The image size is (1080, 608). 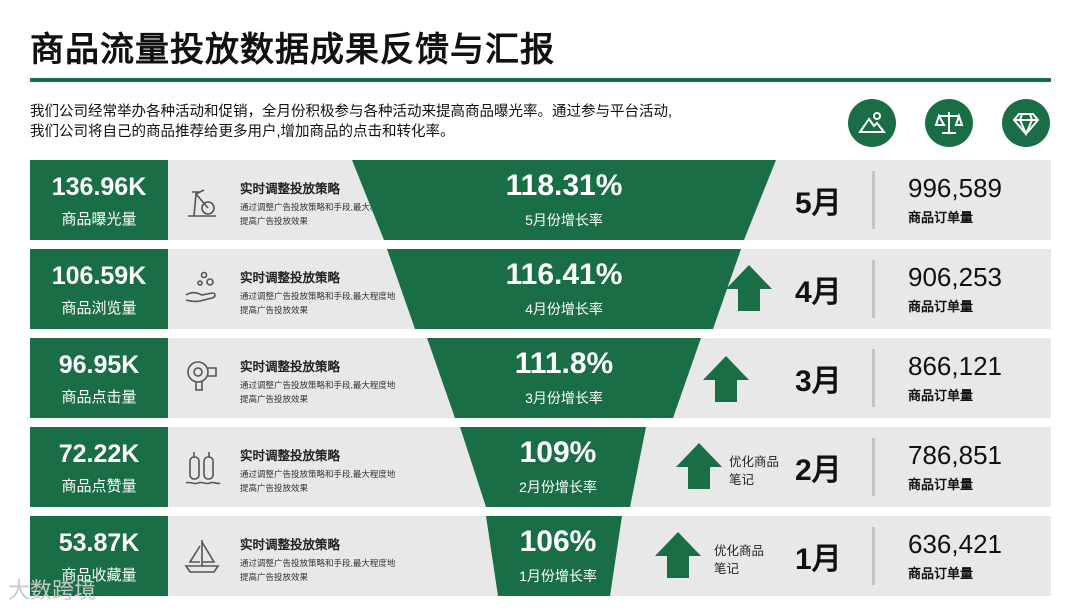 What do you see at coordinates (818, 292) in the screenshot?
I see `month-label: 4月` at bounding box center [818, 292].